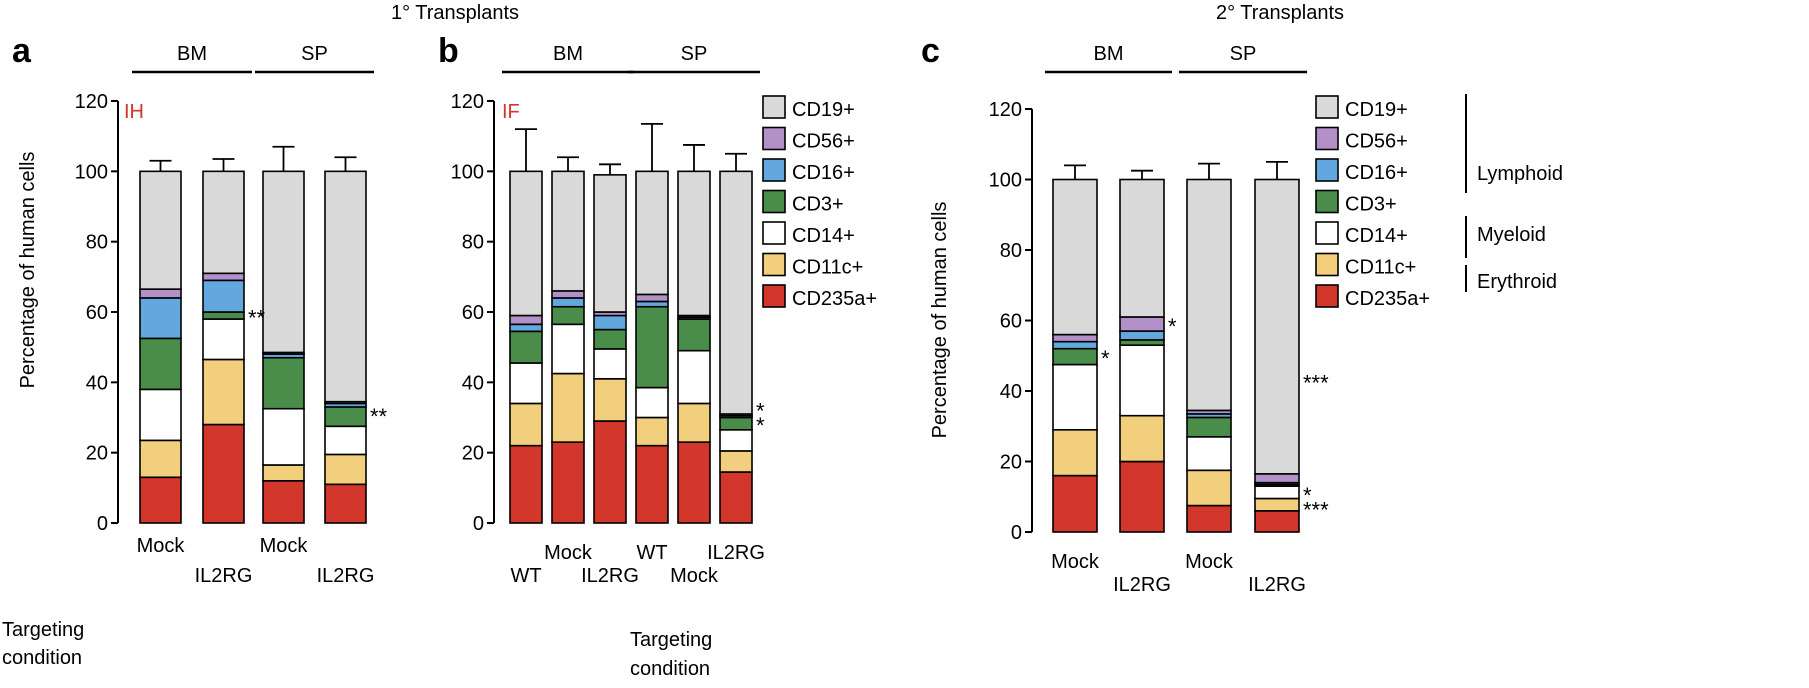 Image resolution: width=1809 pixels, height=688 pixels. What do you see at coordinates (525, 576) in the screenshot?
I see `category-label-b-0: WT` at bounding box center [525, 576].